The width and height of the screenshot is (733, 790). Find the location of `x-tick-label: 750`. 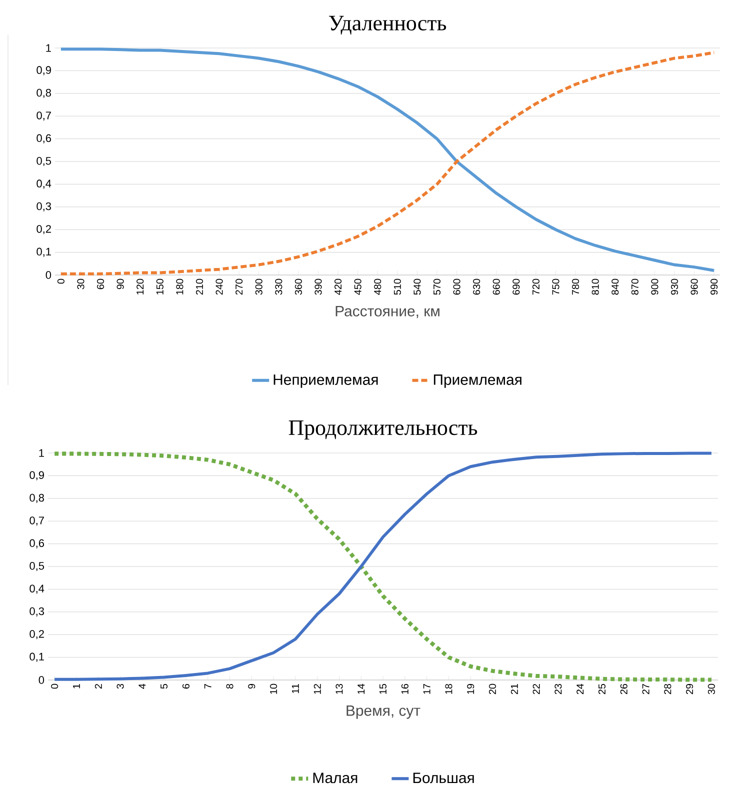

x-tick-label: 750 is located at coordinates (556, 286).